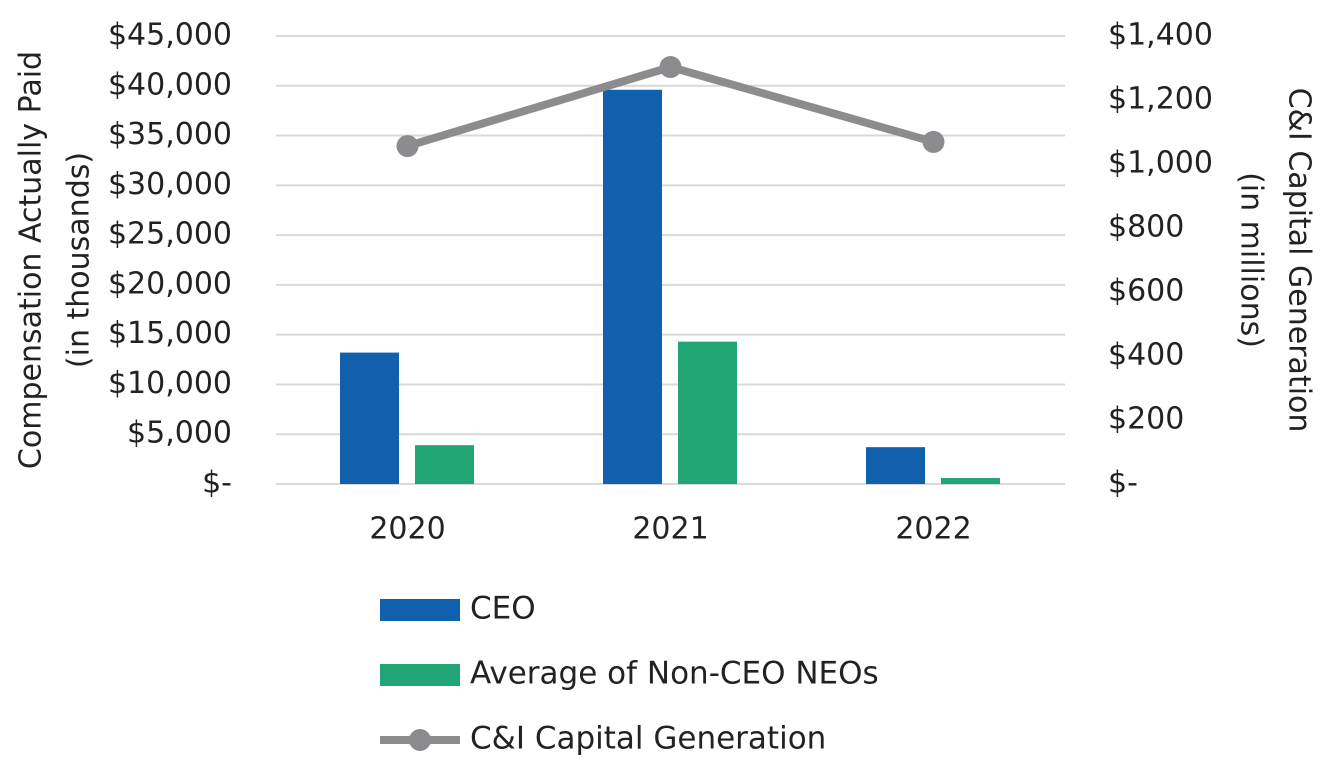  I want to click on y2-axis-title: C&I Capital Generation, so click(1299, 260).